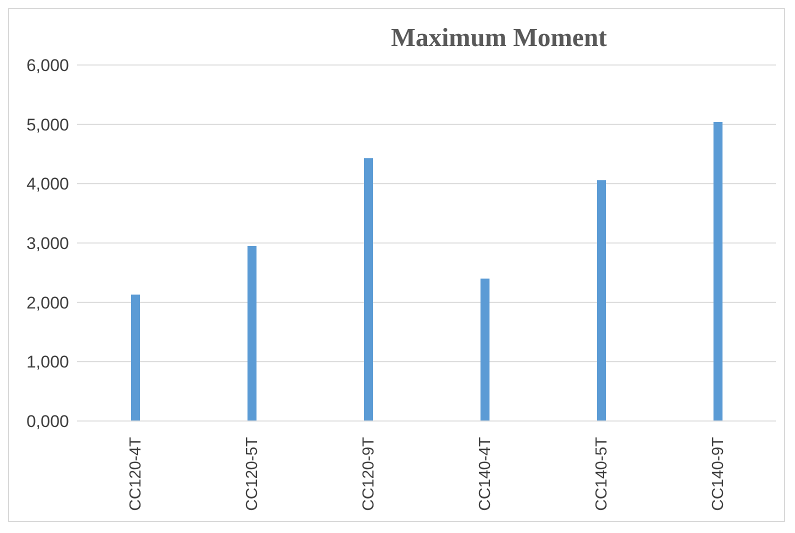 The image size is (795, 533). What do you see at coordinates (47, 66) in the screenshot?
I see `y-tick-label: 6,000` at bounding box center [47, 66].